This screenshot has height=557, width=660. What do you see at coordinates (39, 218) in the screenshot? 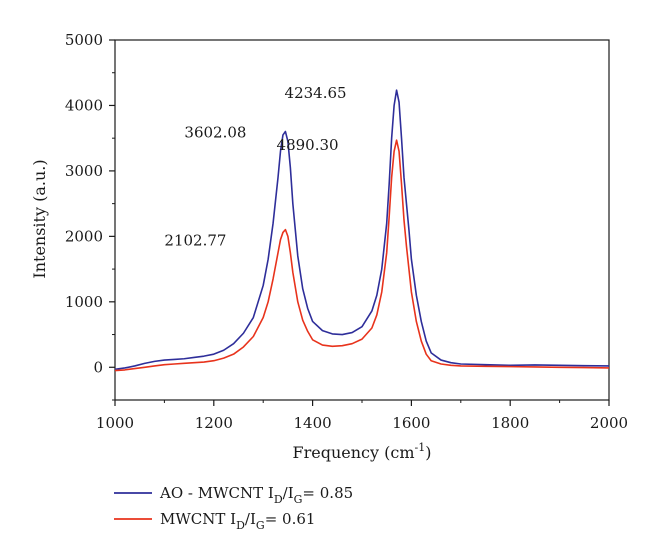
I see `y-axis-title: Intensity (a.u.)` at bounding box center [39, 218].